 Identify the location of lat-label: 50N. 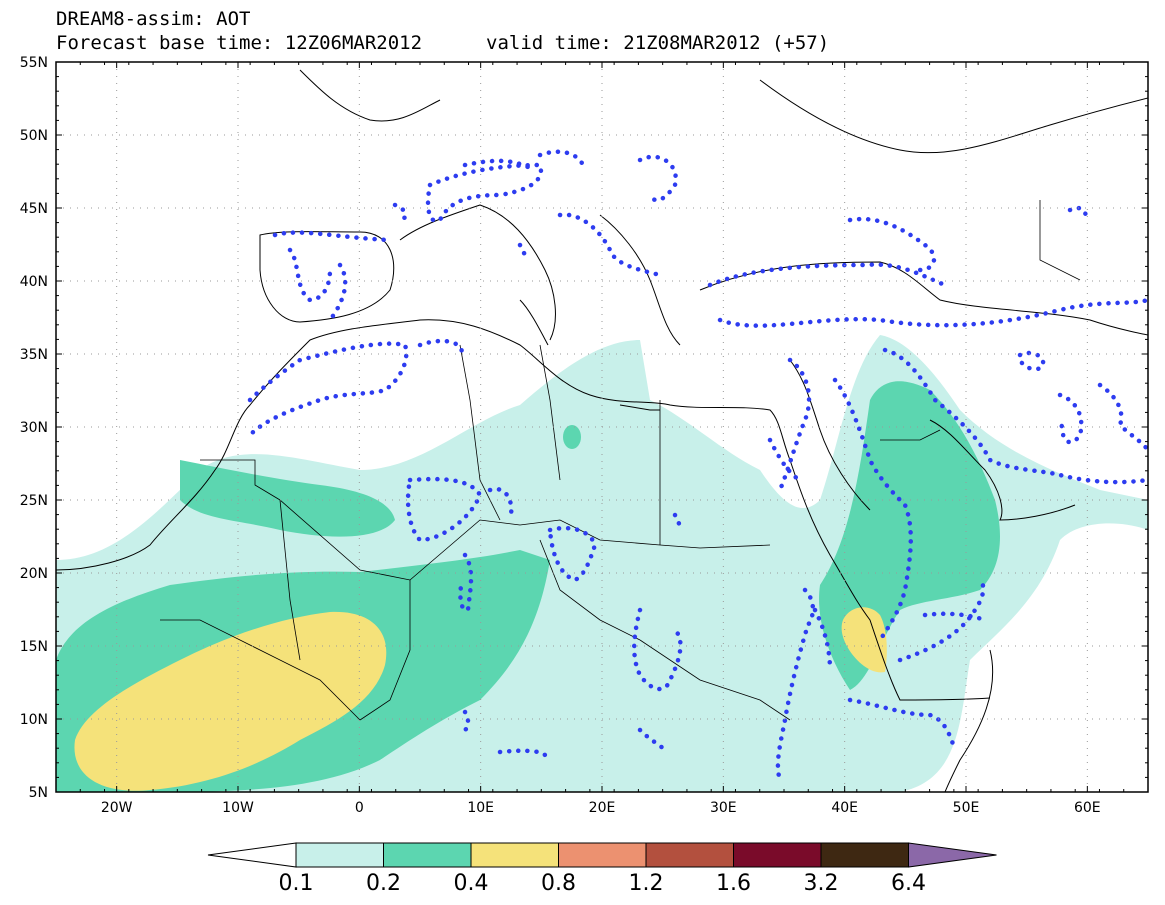
(34, 136).